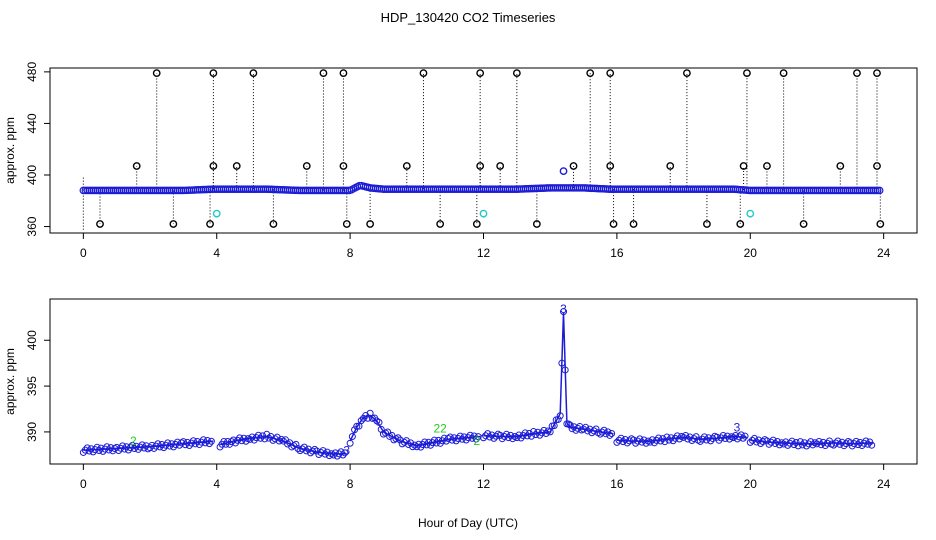  I want to click on flag-label: 2, so click(476, 441).